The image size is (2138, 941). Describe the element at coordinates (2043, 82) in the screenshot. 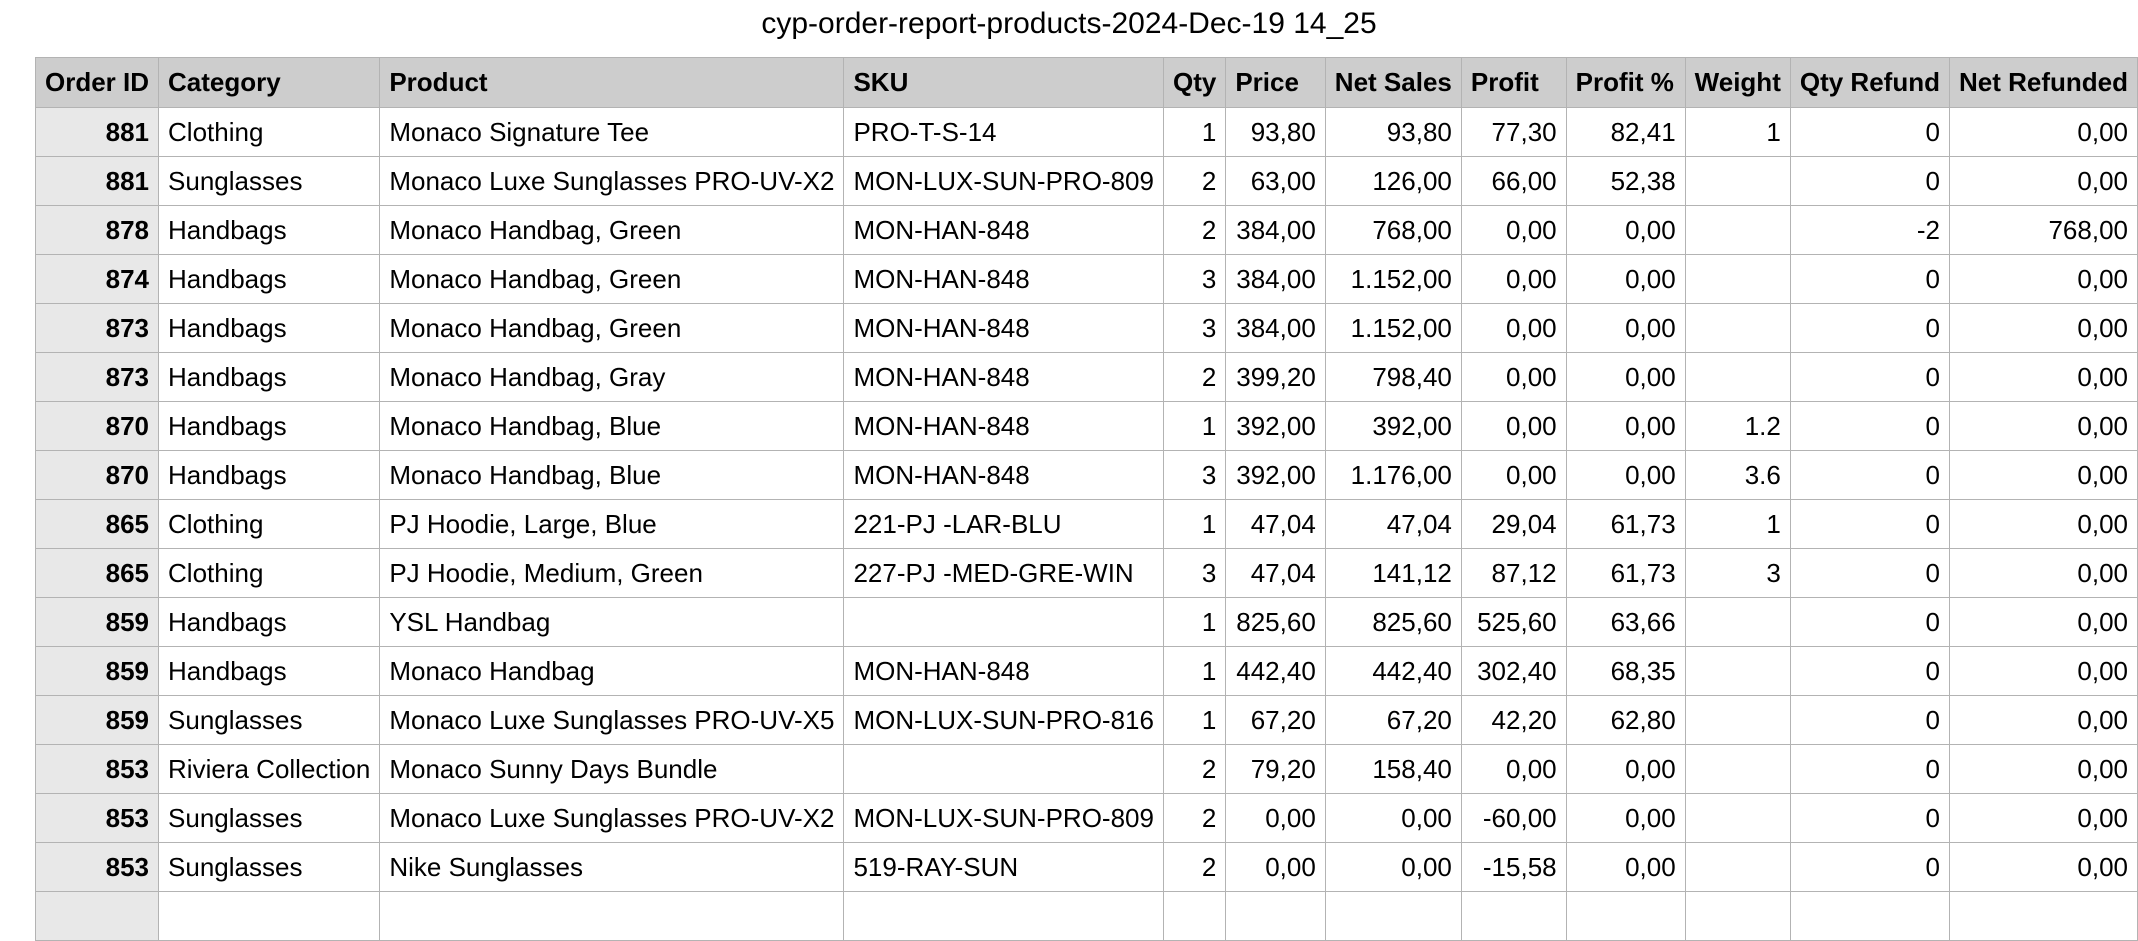

I see `column-header-net-refunded: Net Refunded` at that location.